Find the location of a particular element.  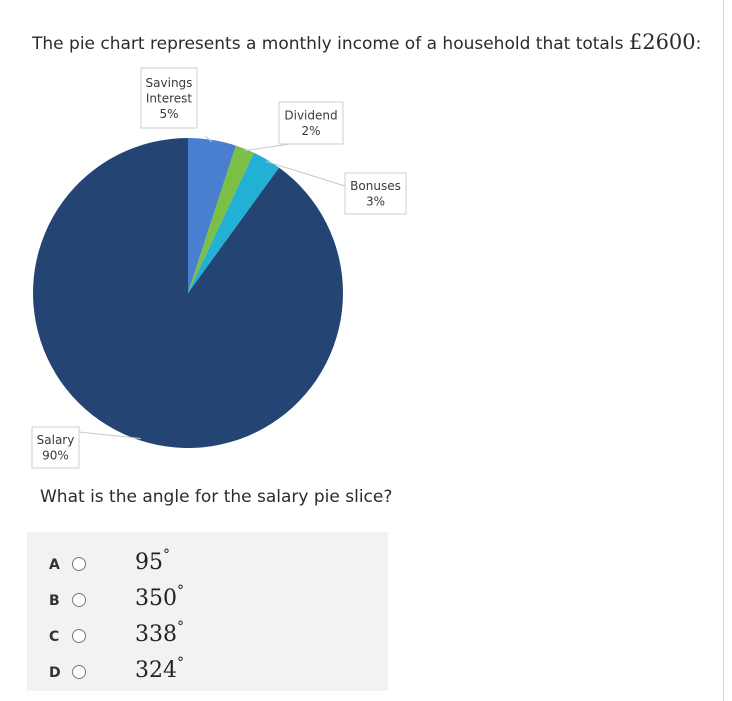

answer-options: A 95 ° B 350 ° C 338 ° D 324 ° is located at coordinates (207, 611).